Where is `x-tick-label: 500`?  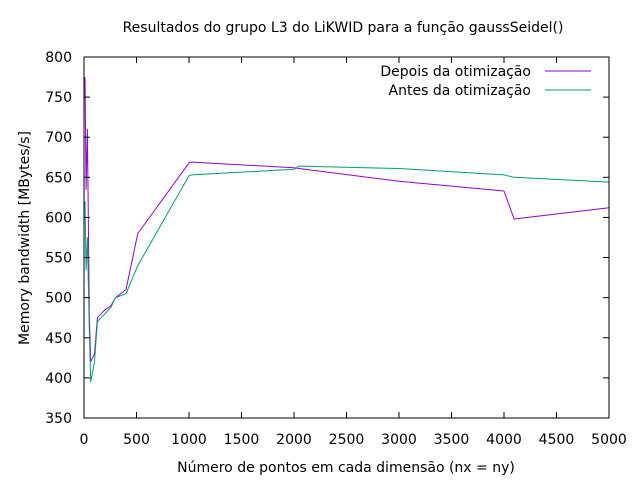 x-tick-label: 500 is located at coordinates (136, 440).